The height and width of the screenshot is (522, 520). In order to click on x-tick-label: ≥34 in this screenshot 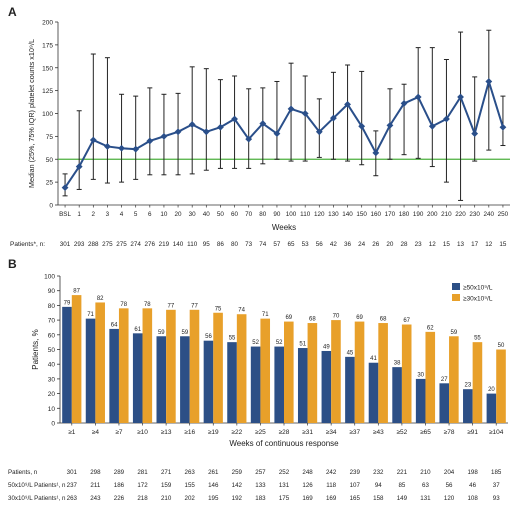, I will do `click(331, 432)`.